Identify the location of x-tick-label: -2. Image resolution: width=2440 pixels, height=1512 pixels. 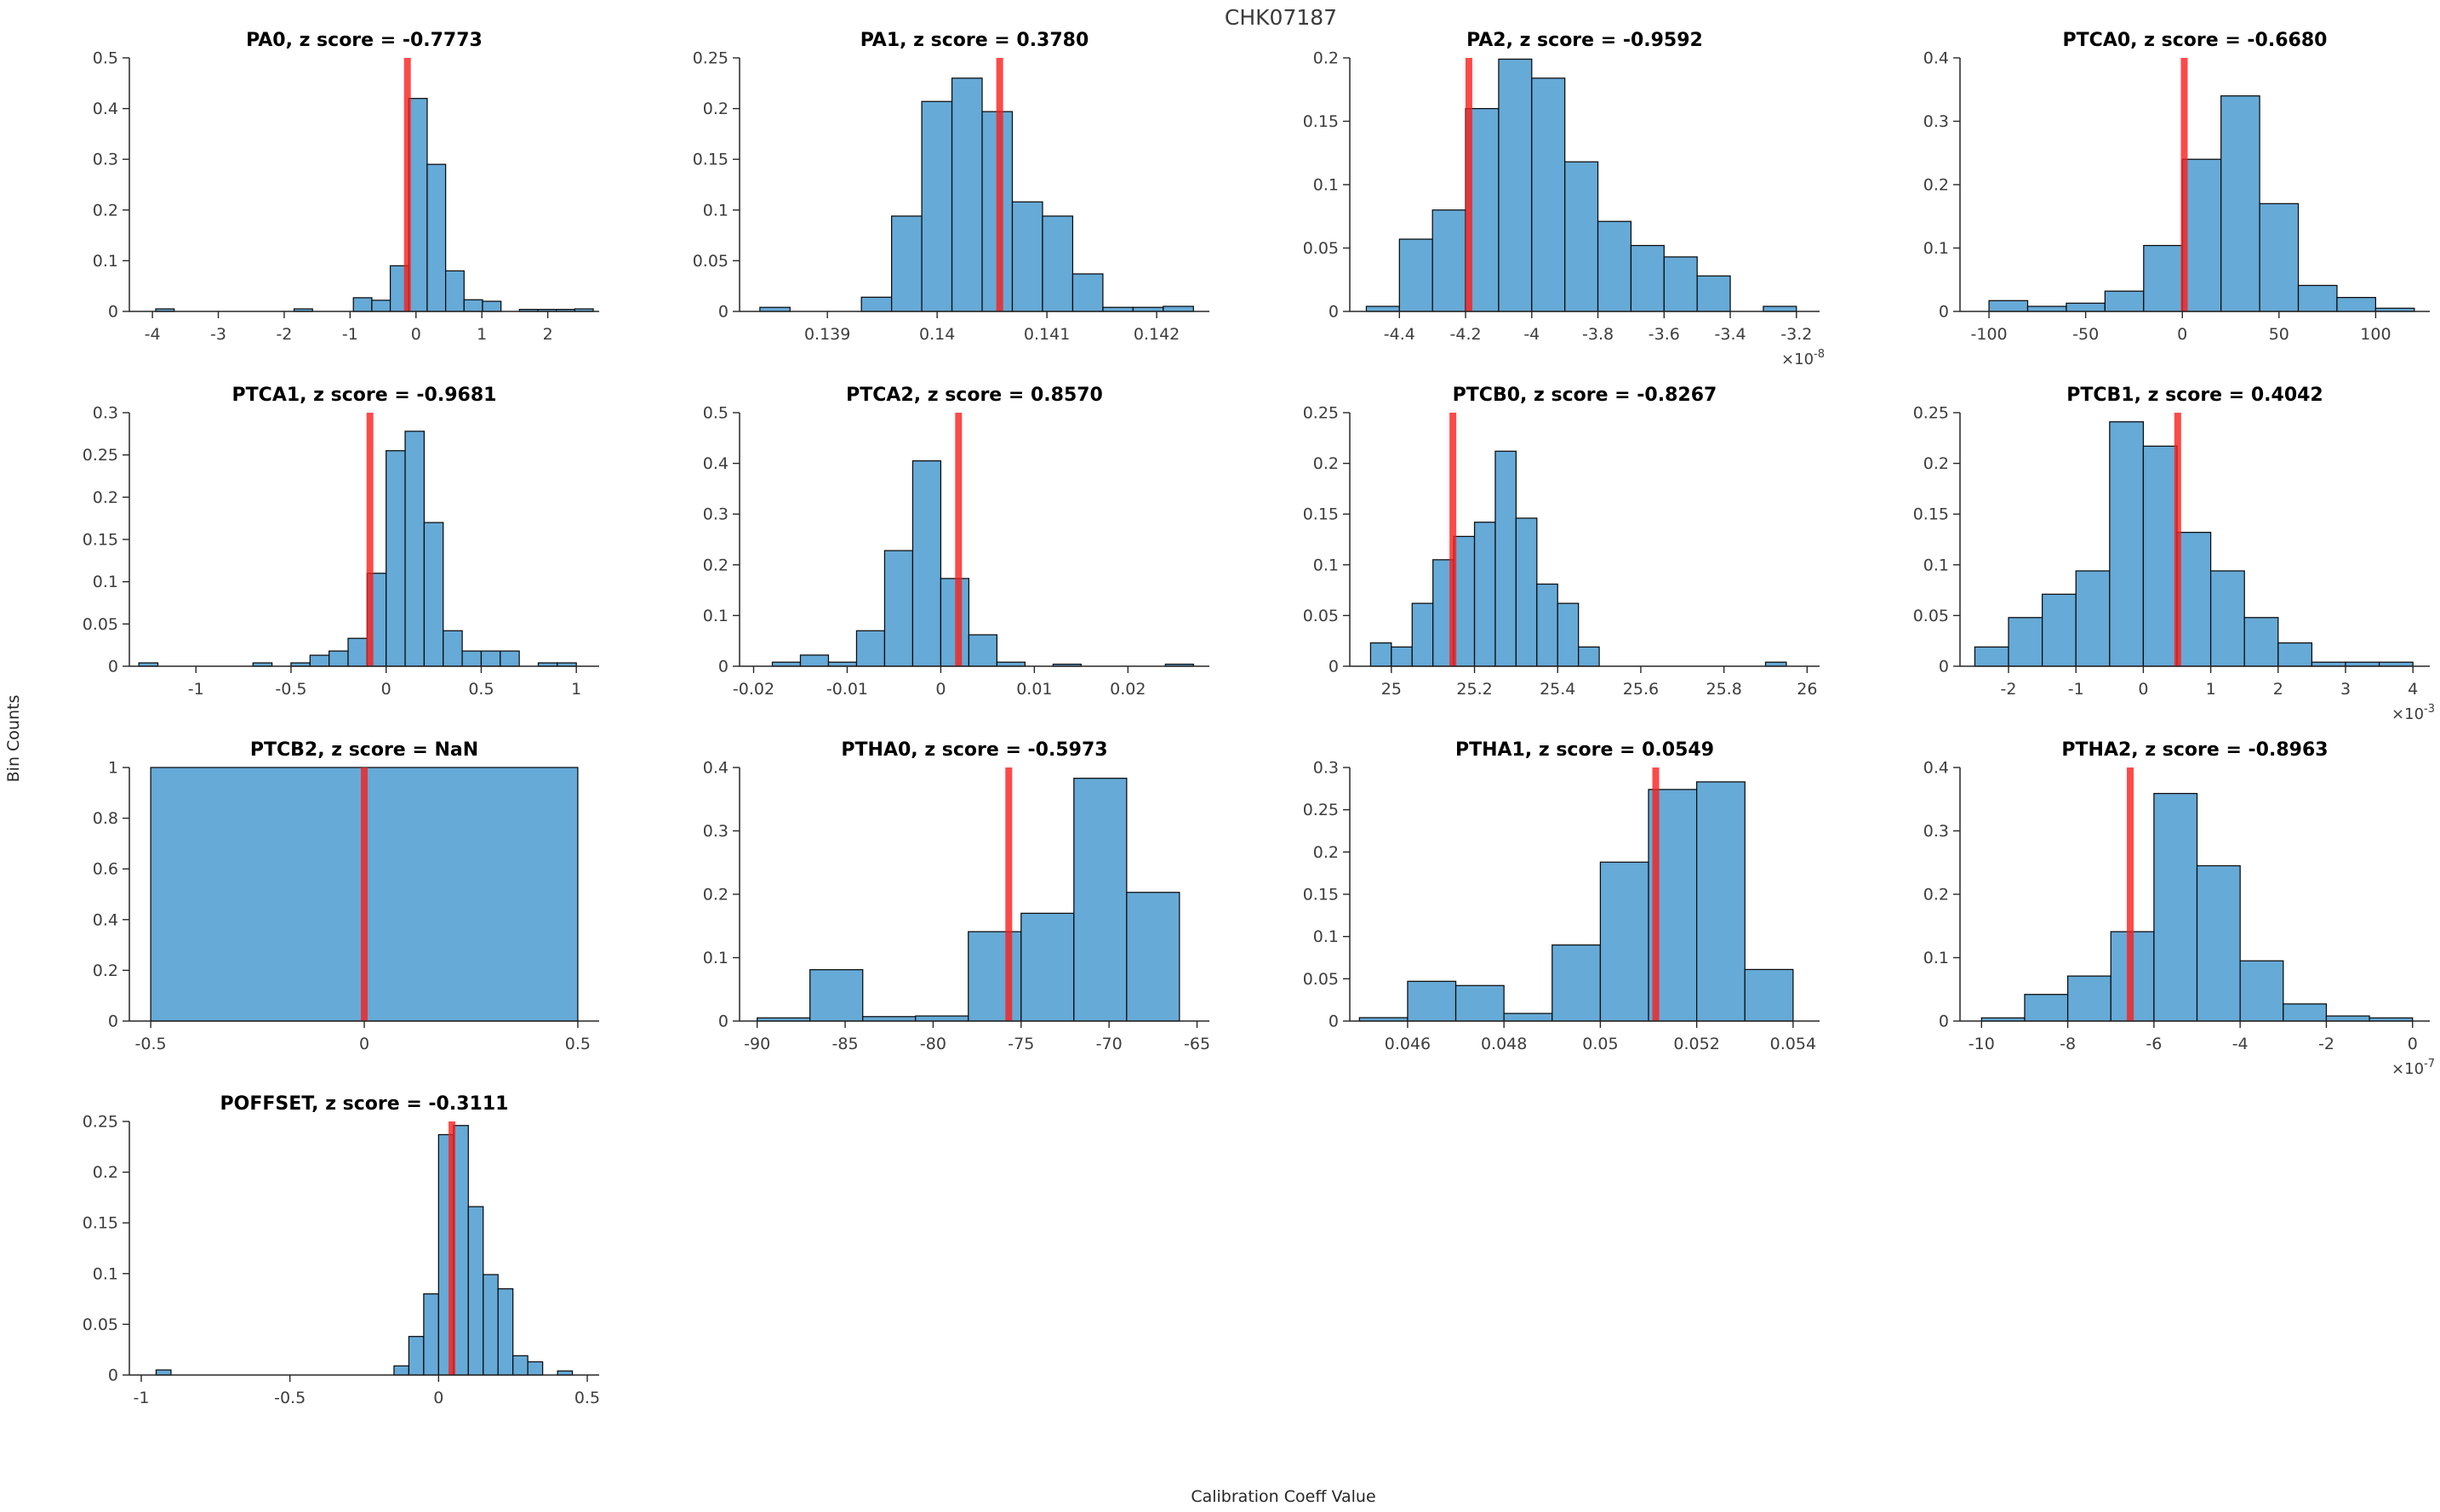
(2326, 1044).